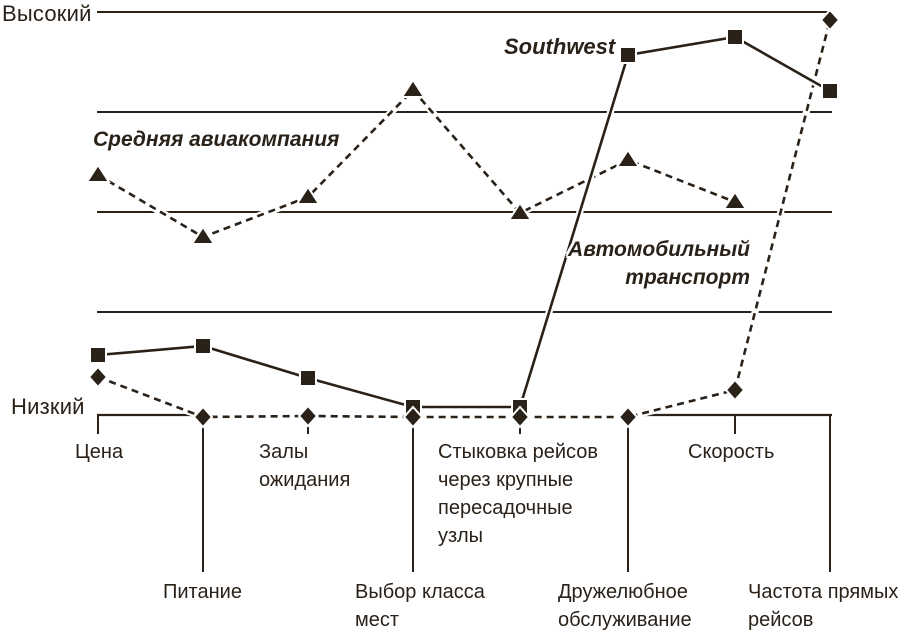  What do you see at coordinates (625, 620) in the screenshot?
I see `axis-category-label-line: обслуживание` at bounding box center [625, 620].